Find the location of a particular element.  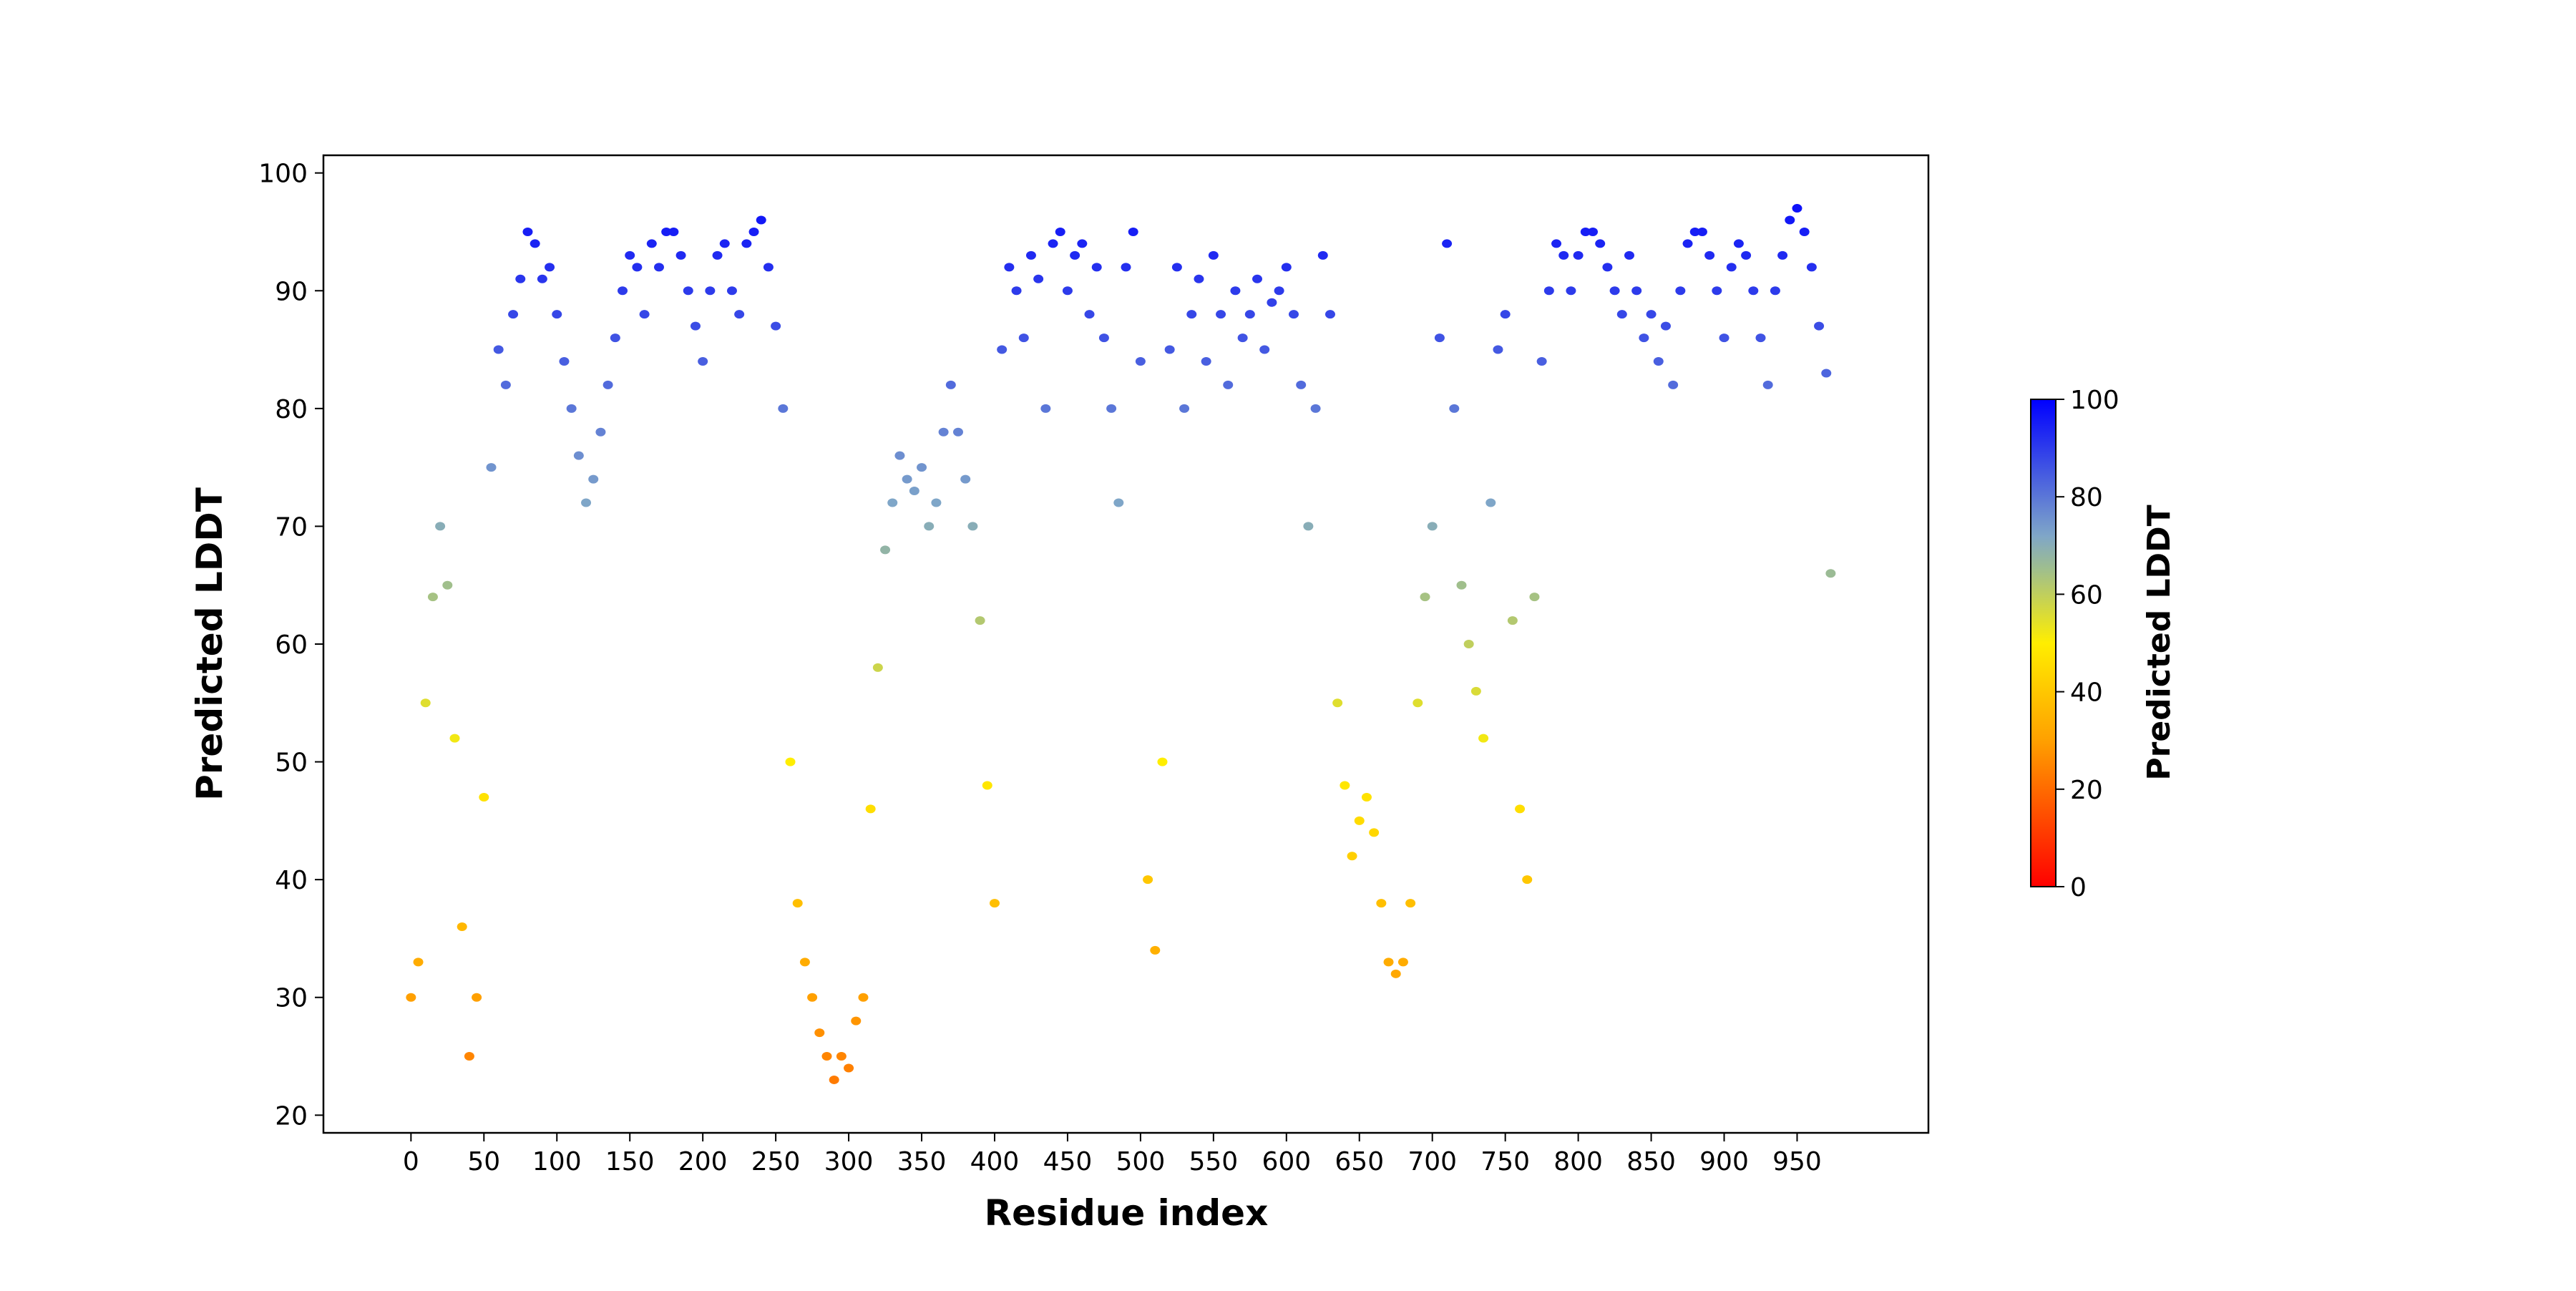

x-tick-label: 300 is located at coordinates (849, 1161).